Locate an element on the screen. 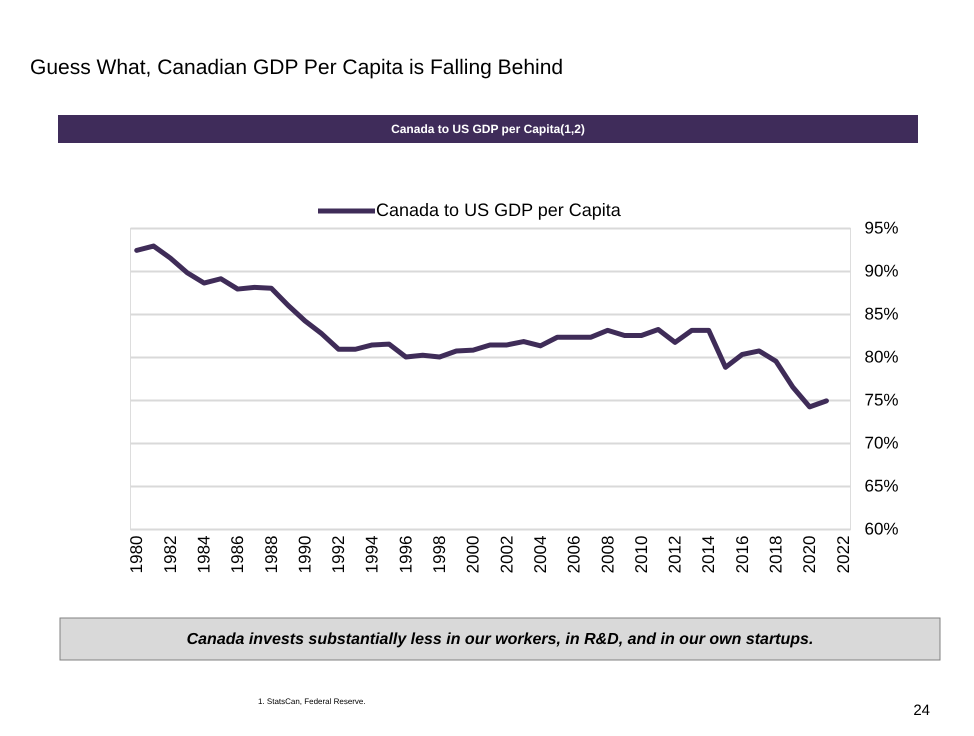  y-tick-label: 95% is located at coordinates (881, 228).